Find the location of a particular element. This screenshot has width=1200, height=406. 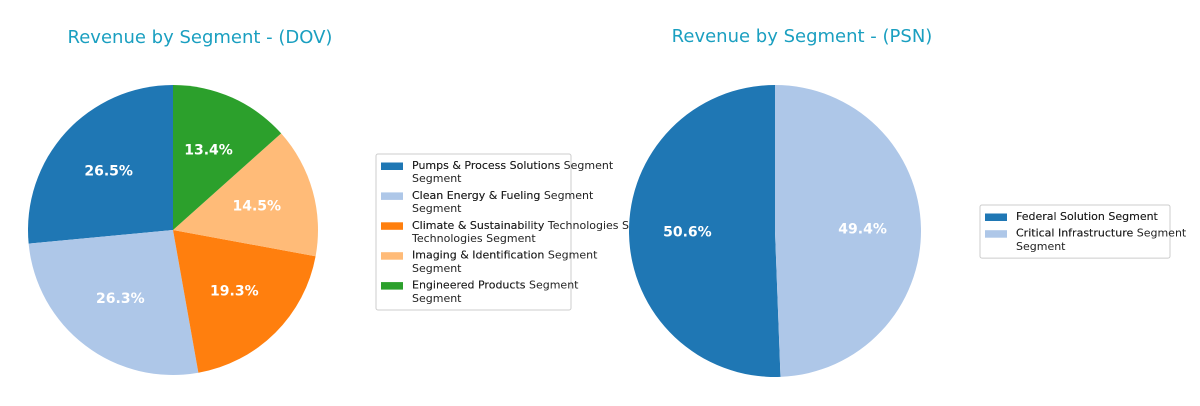

slice-label: 13.4% is located at coordinates (208, 151).